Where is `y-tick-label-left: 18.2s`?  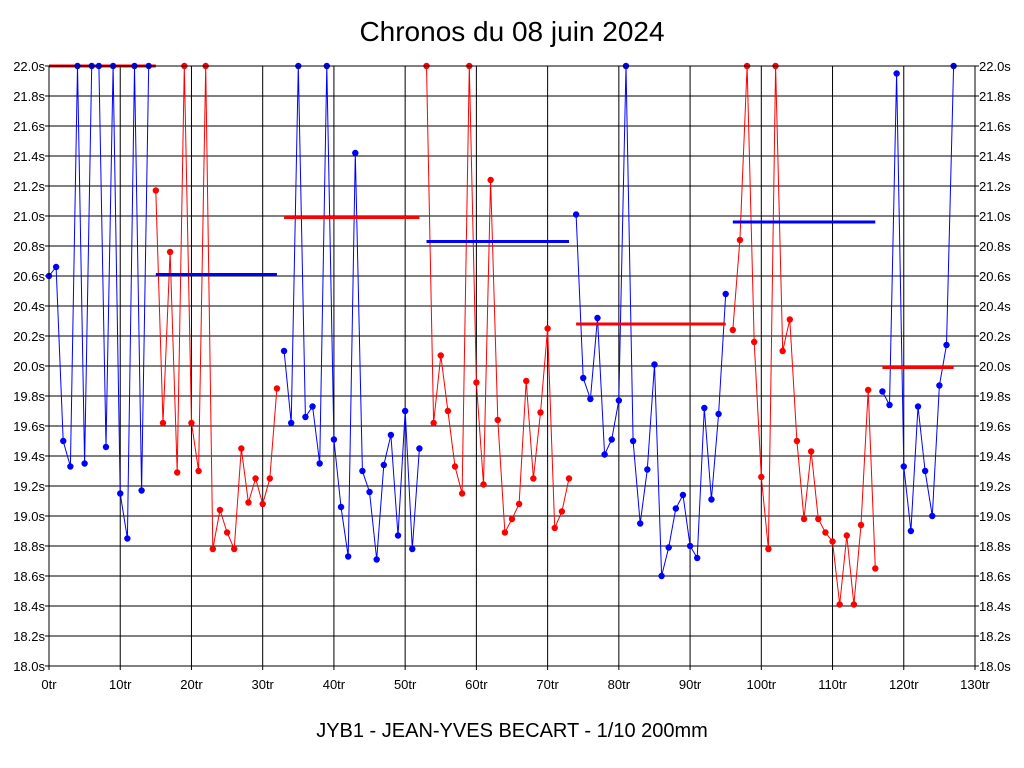 y-tick-label-left: 18.2s is located at coordinates (29, 636).